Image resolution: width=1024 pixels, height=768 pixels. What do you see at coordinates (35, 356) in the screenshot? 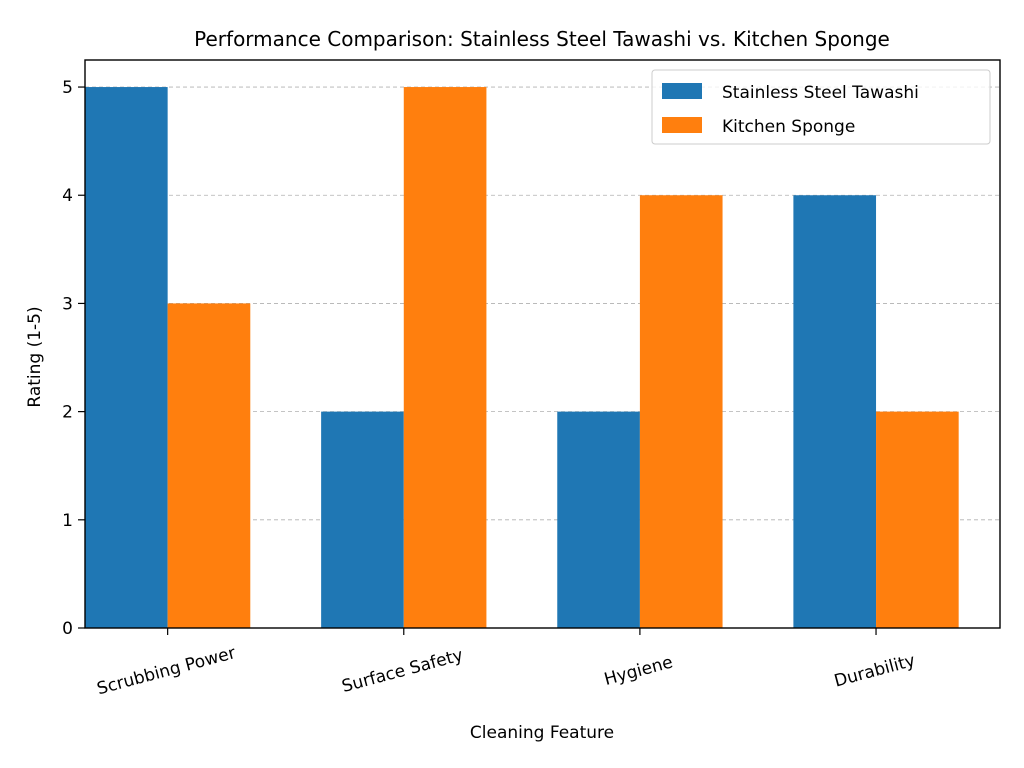
I see `y-axis-label: Rating (1-5)` at bounding box center [35, 356].